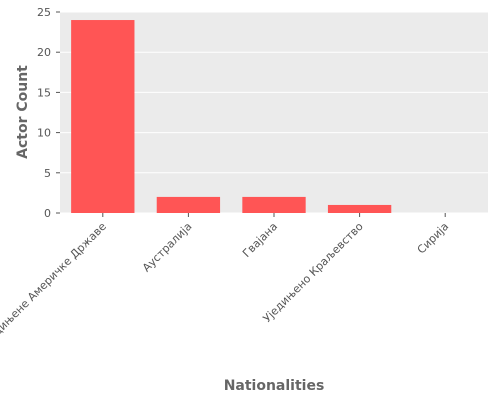  Describe the element at coordinates (44, 133) in the screenshot. I see `y-tick-label-2: 10` at that location.